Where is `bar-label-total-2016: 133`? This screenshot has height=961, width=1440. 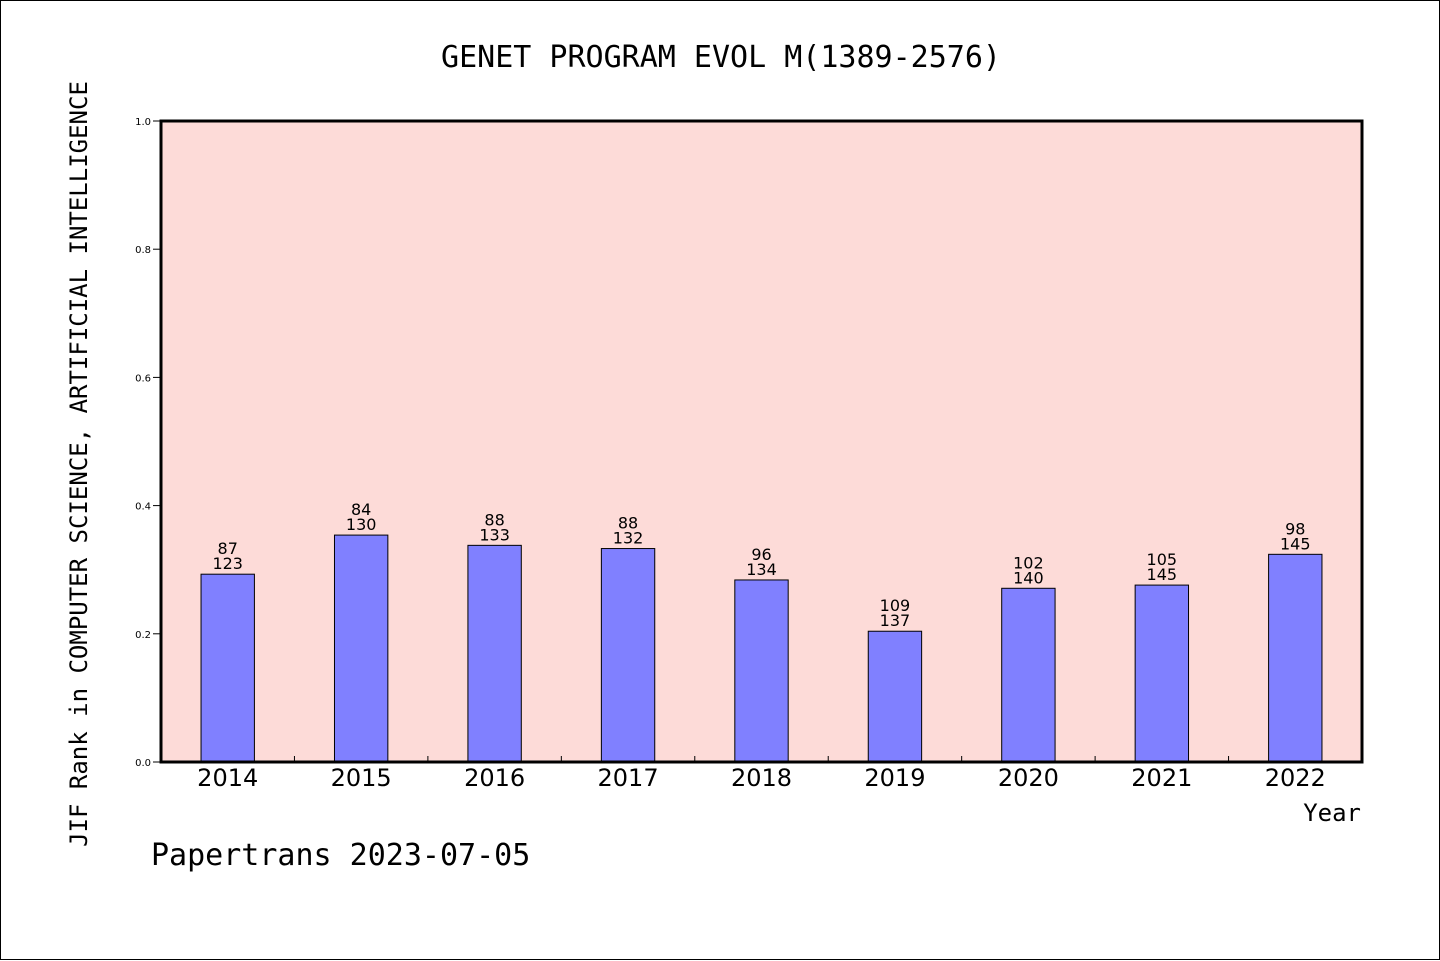
bar-label-total-2016: 133 is located at coordinates (494, 534).